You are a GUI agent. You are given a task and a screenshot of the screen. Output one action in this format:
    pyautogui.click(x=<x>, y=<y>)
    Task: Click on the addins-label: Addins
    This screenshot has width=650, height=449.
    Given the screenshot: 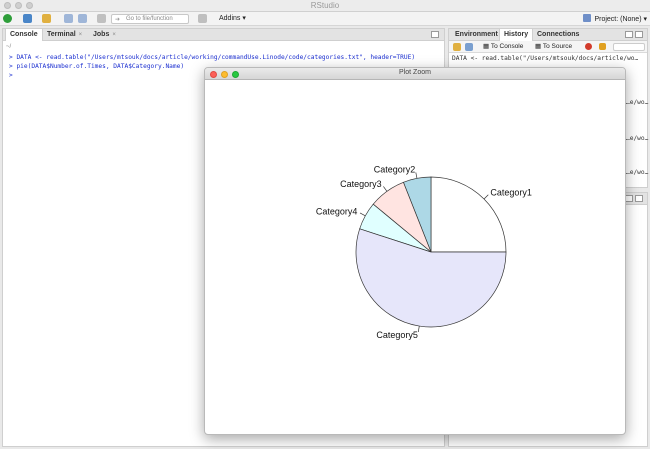 What is the action you would take?
    pyautogui.click(x=230, y=18)
    